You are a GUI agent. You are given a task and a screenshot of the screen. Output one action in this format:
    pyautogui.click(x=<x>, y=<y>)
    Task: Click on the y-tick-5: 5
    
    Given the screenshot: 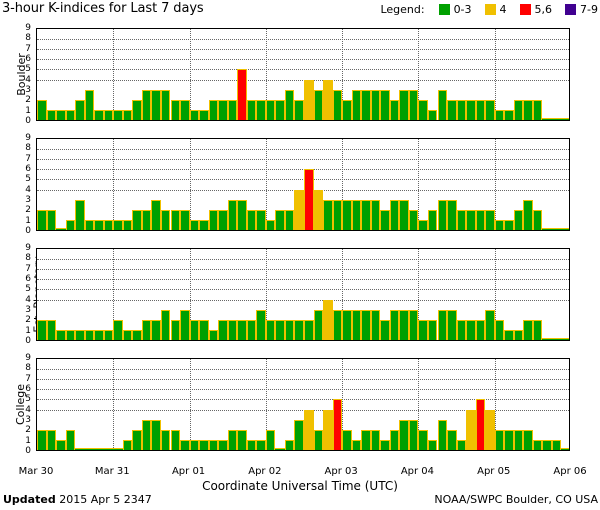 What is the action you would take?
    pyautogui.click(x=28, y=69)
    